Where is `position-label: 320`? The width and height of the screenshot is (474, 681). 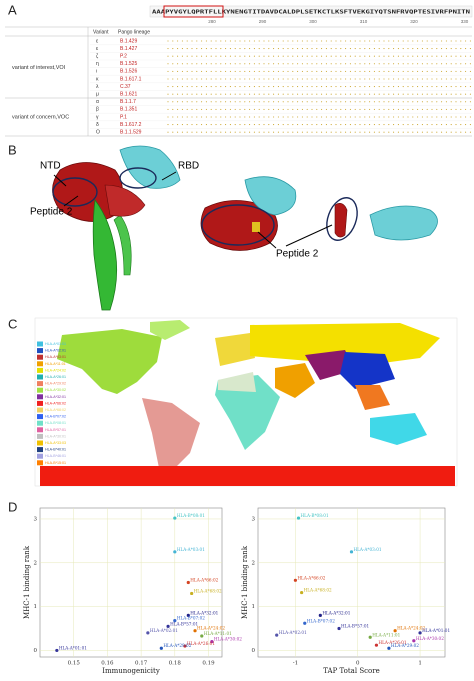 position-label: 320 is located at coordinates (414, 21).